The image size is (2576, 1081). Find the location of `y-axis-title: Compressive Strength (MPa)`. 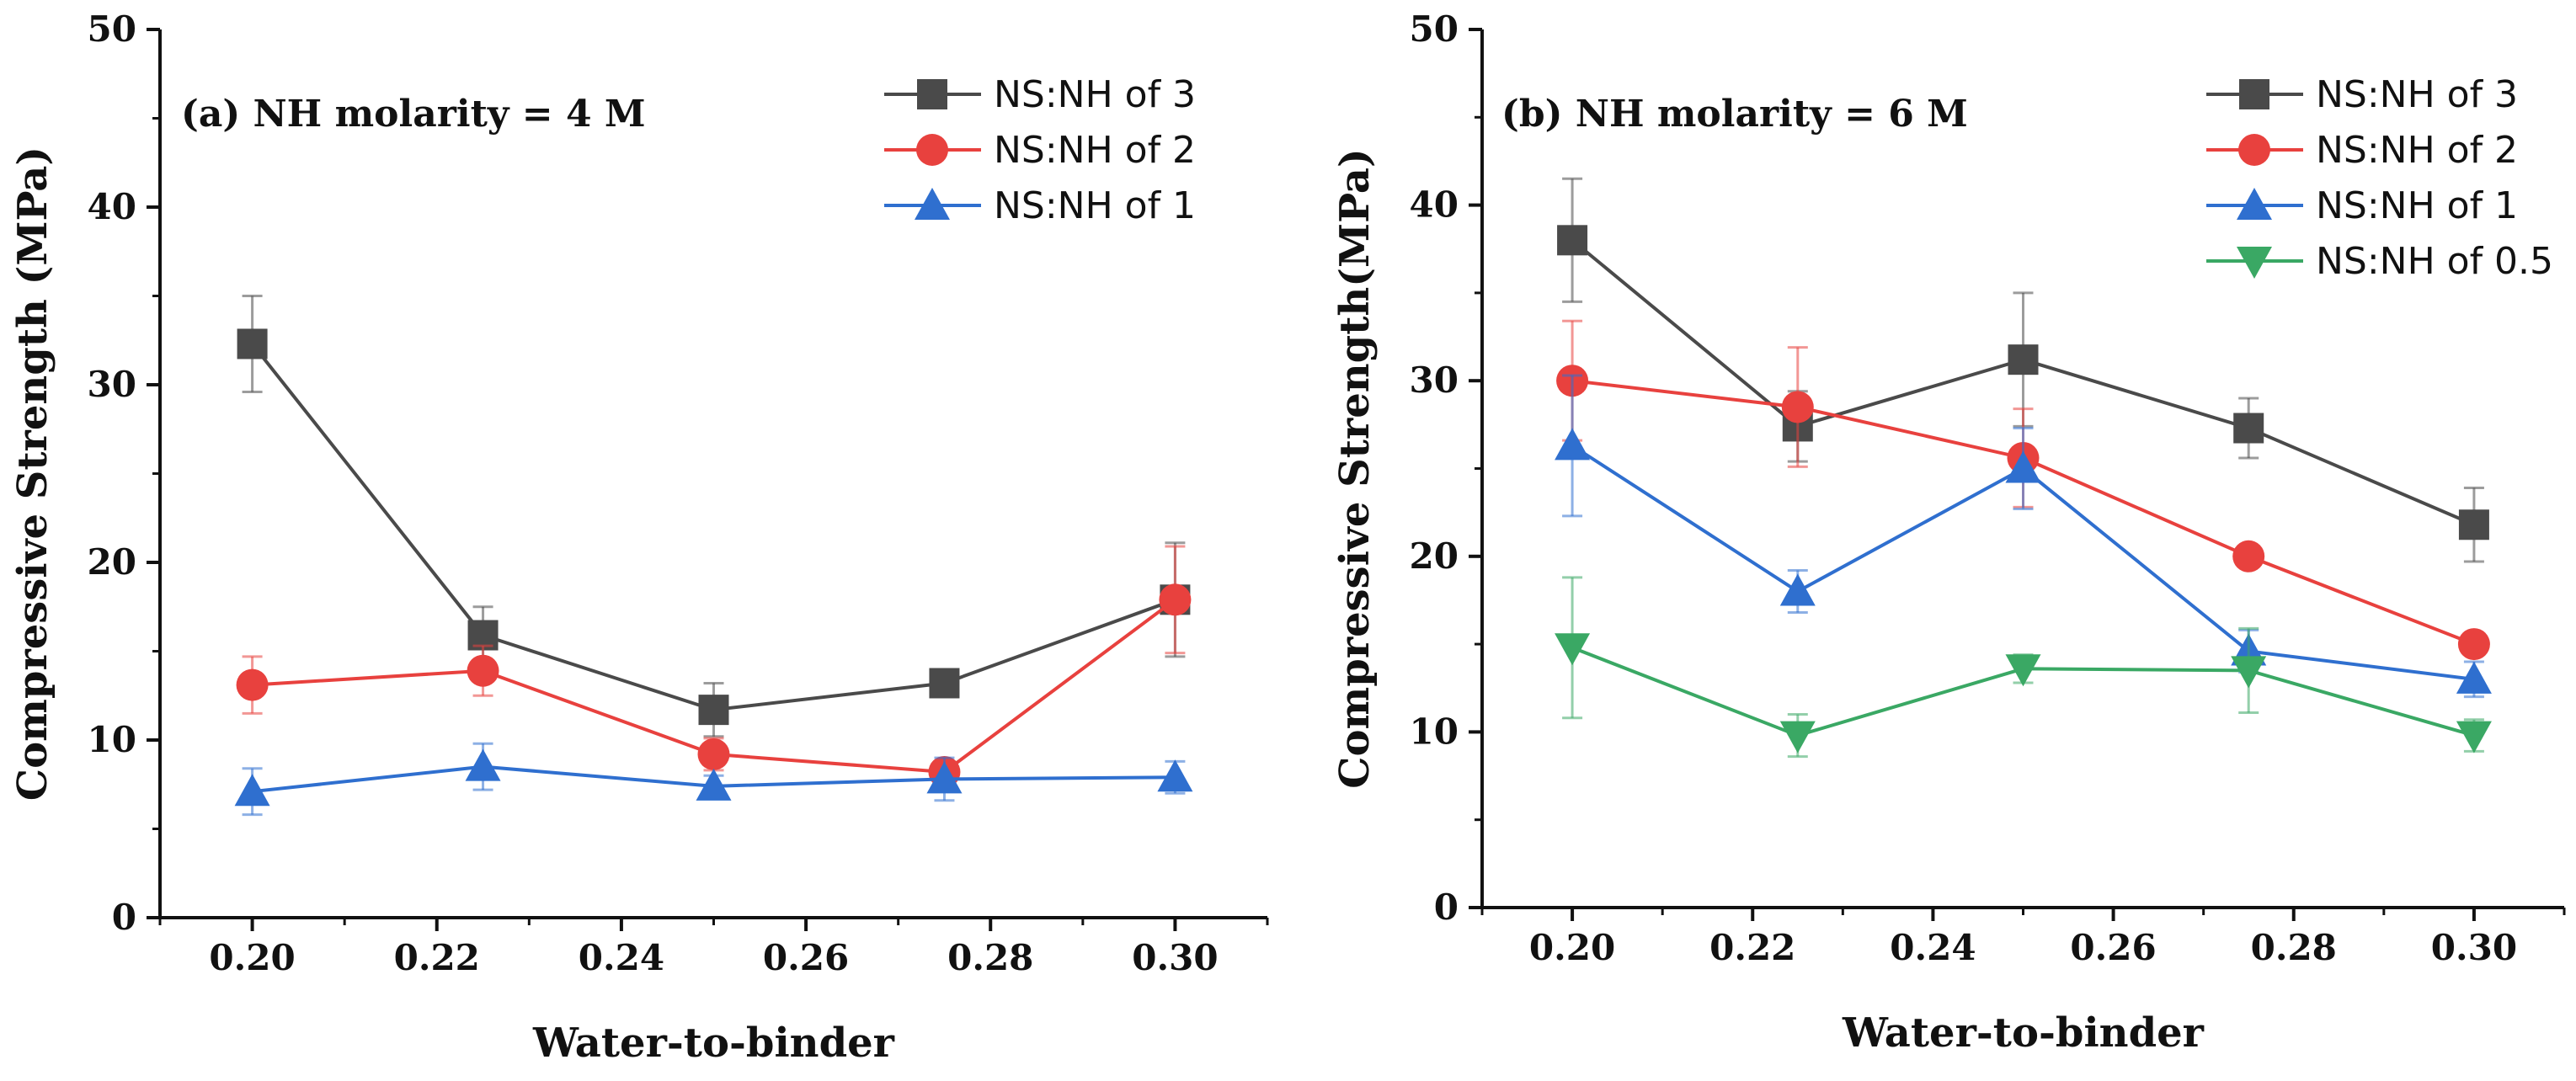

y-axis-title: Compressive Strength (MPa) is located at coordinates (32, 474).